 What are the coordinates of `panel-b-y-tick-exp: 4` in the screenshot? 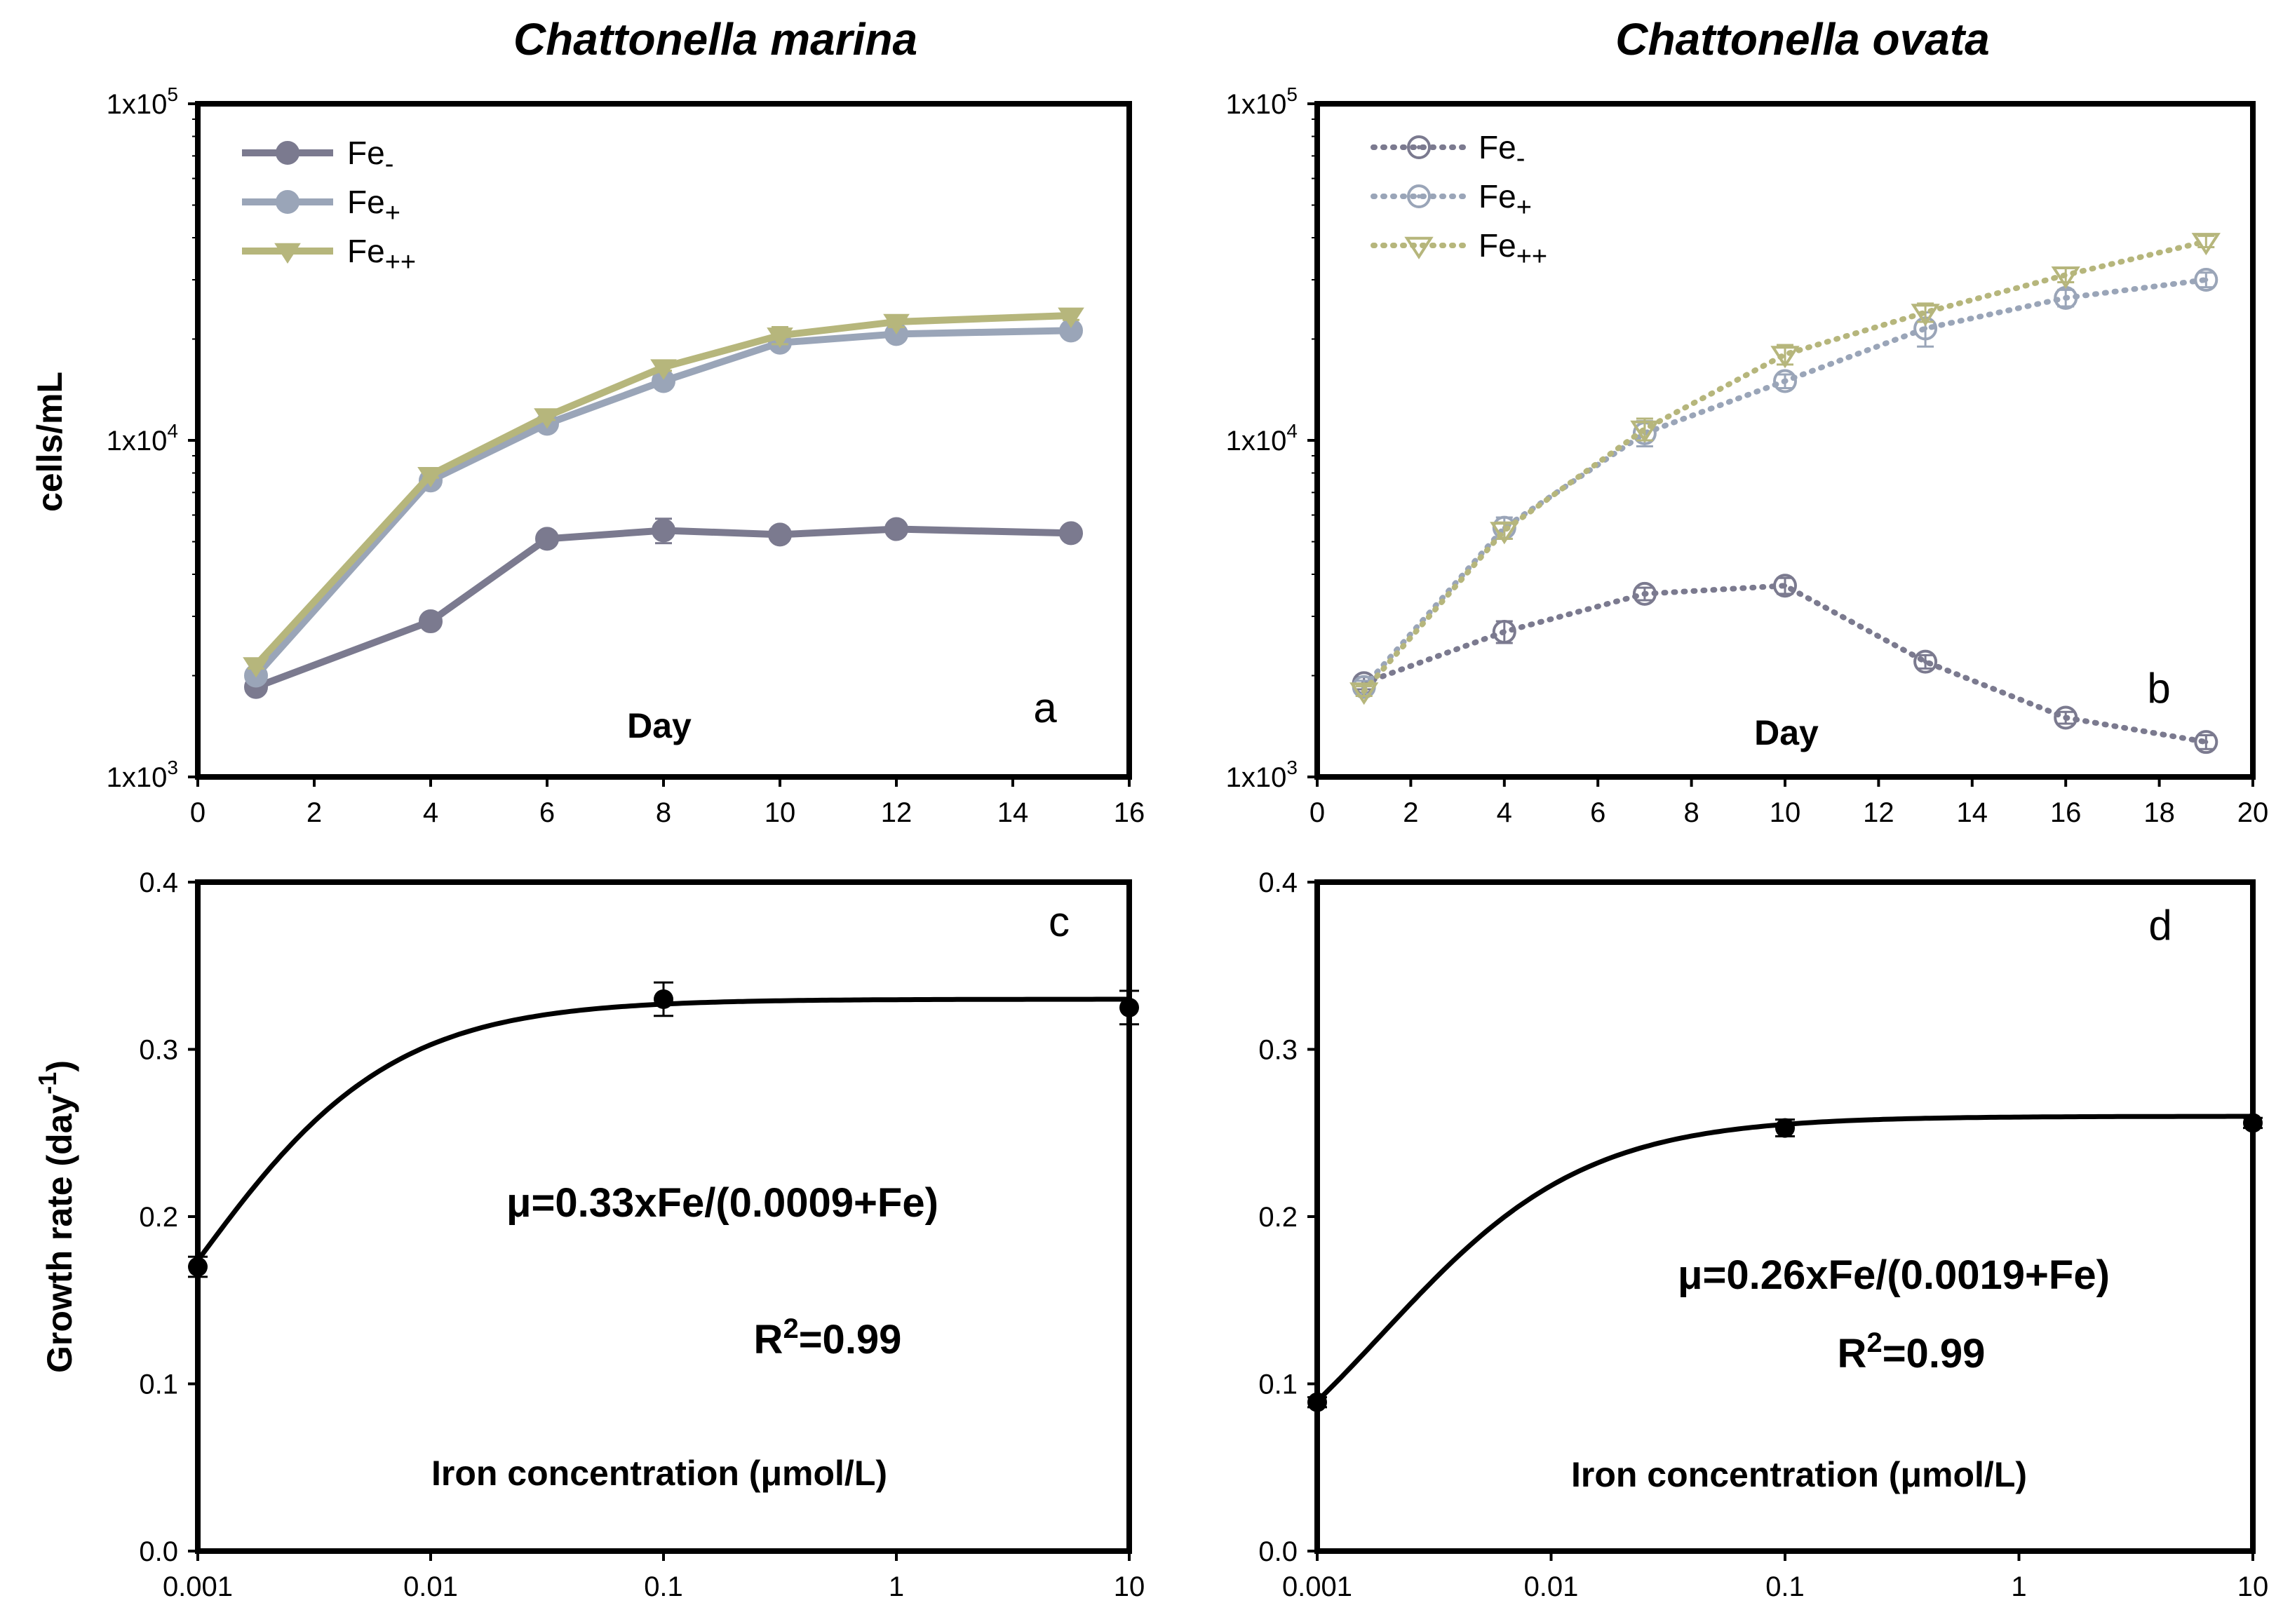 It's located at (1292, 431).